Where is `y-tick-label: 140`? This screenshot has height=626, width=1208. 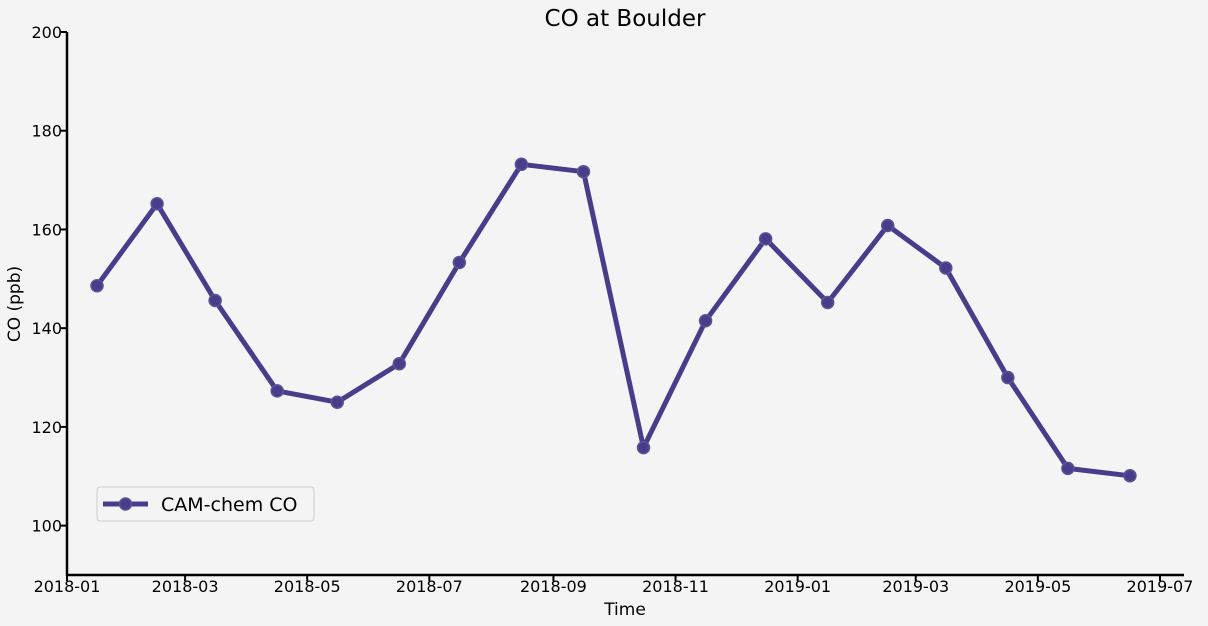 y-tick-label: 140 is located at coordinates (46, 328).